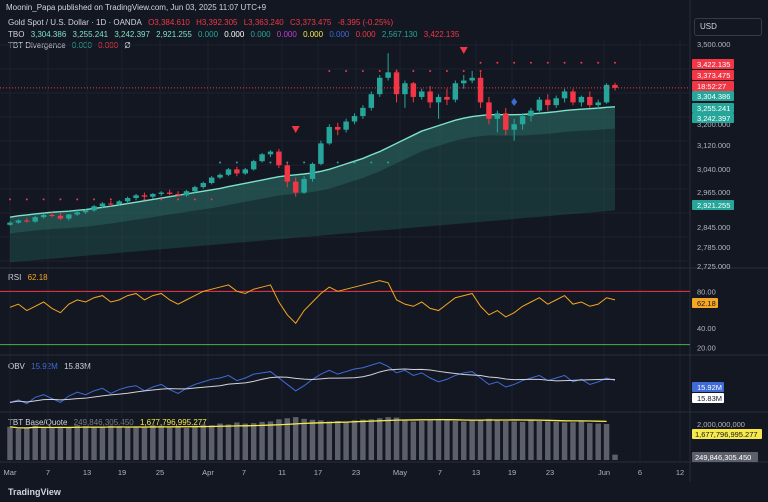 This screenshot has height=502, width=768. I want to click on obv-legend: OBV 15.92M 15.83M, so click(51, 367).